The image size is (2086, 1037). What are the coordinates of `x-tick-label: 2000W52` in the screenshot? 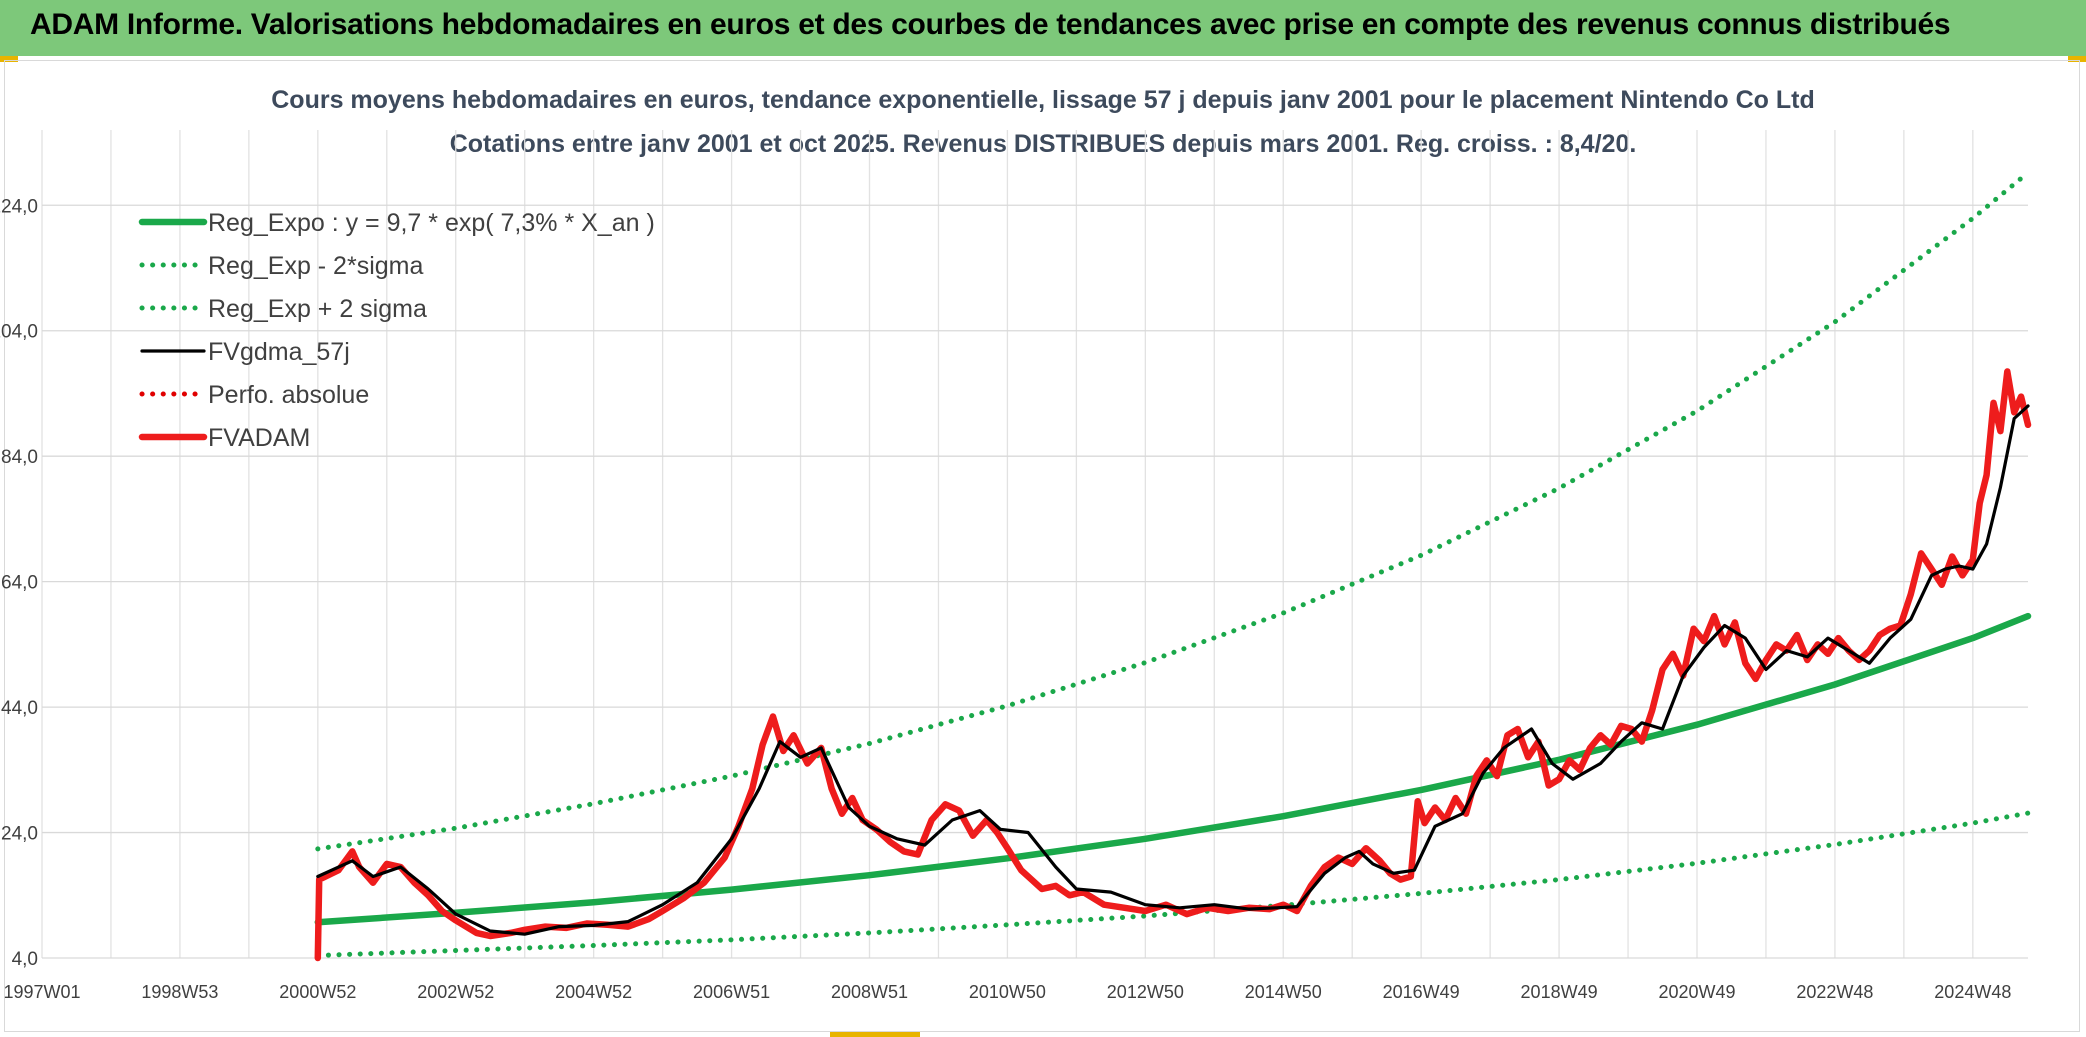 It's located at (317, 992).